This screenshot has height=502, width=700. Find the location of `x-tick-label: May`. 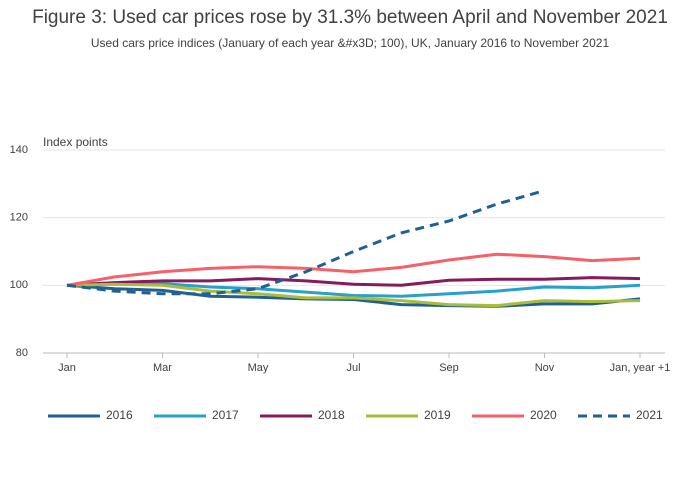

x-tick-label: May is located at coordinates (258, 368).